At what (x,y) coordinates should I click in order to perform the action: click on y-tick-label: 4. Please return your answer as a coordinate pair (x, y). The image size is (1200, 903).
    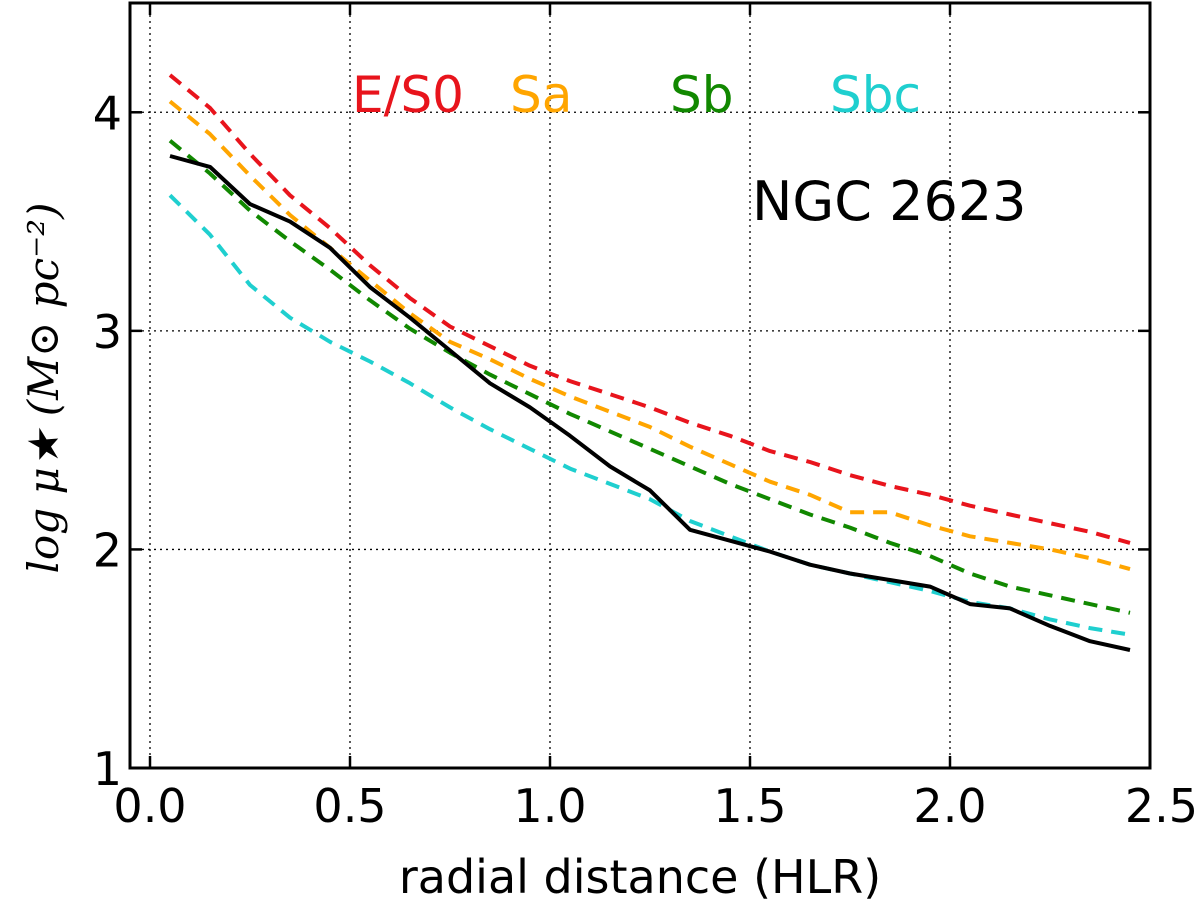
    Looking at the image, I should click on (107, 113).